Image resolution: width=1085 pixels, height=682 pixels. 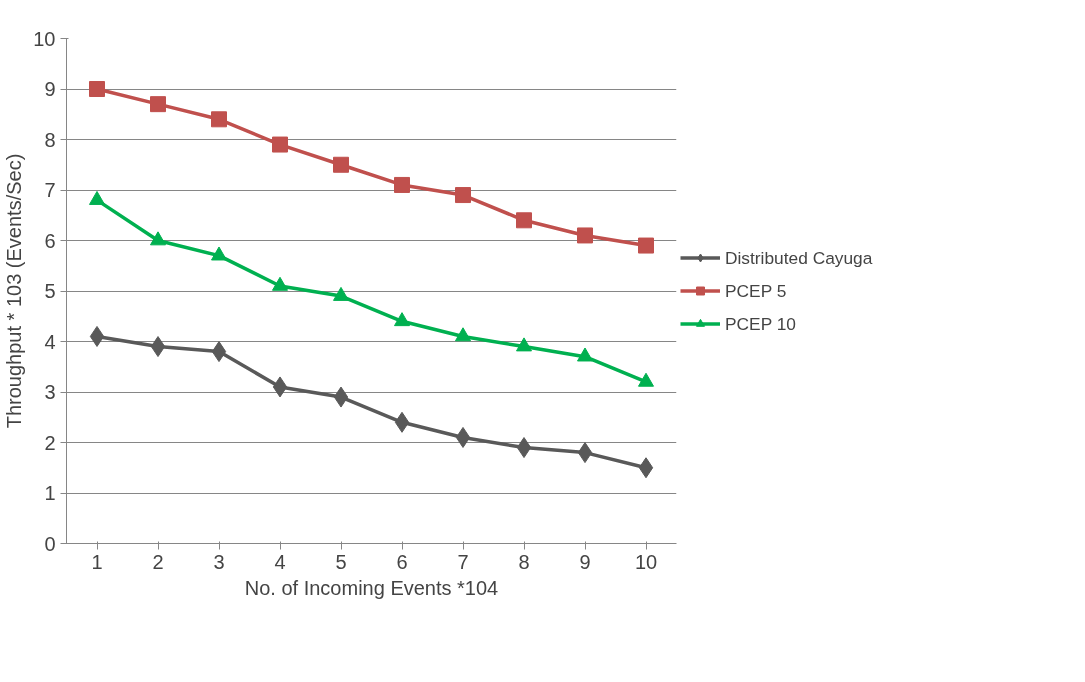 What do you see at coordinates (219, 561) in the screenshot?
I see `x-tick-label: 3` at bounding box center [219, 561].